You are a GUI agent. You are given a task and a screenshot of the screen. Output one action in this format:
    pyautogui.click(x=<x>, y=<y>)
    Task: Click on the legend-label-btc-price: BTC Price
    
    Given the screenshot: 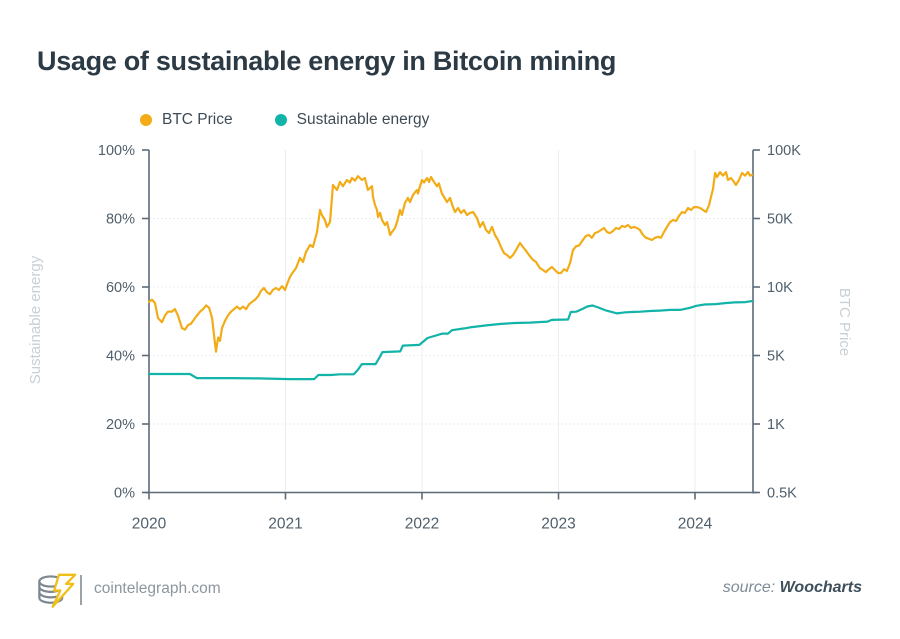 What is the action you would take?
    pyautogui.click(x=197, y=119)
    